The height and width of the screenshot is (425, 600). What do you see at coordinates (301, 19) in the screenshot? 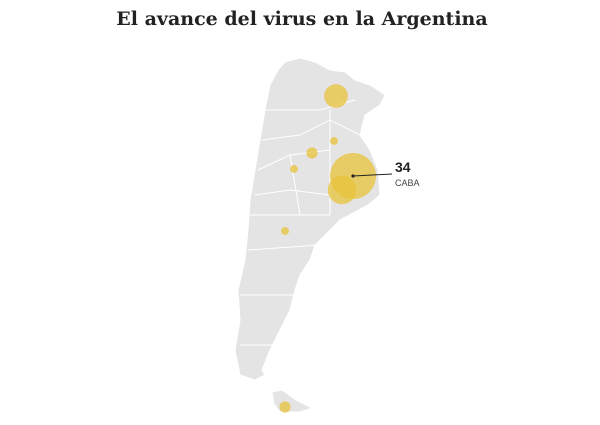
I see `title: El avance del virus en la Argentina` at bounding box center [301, 19].